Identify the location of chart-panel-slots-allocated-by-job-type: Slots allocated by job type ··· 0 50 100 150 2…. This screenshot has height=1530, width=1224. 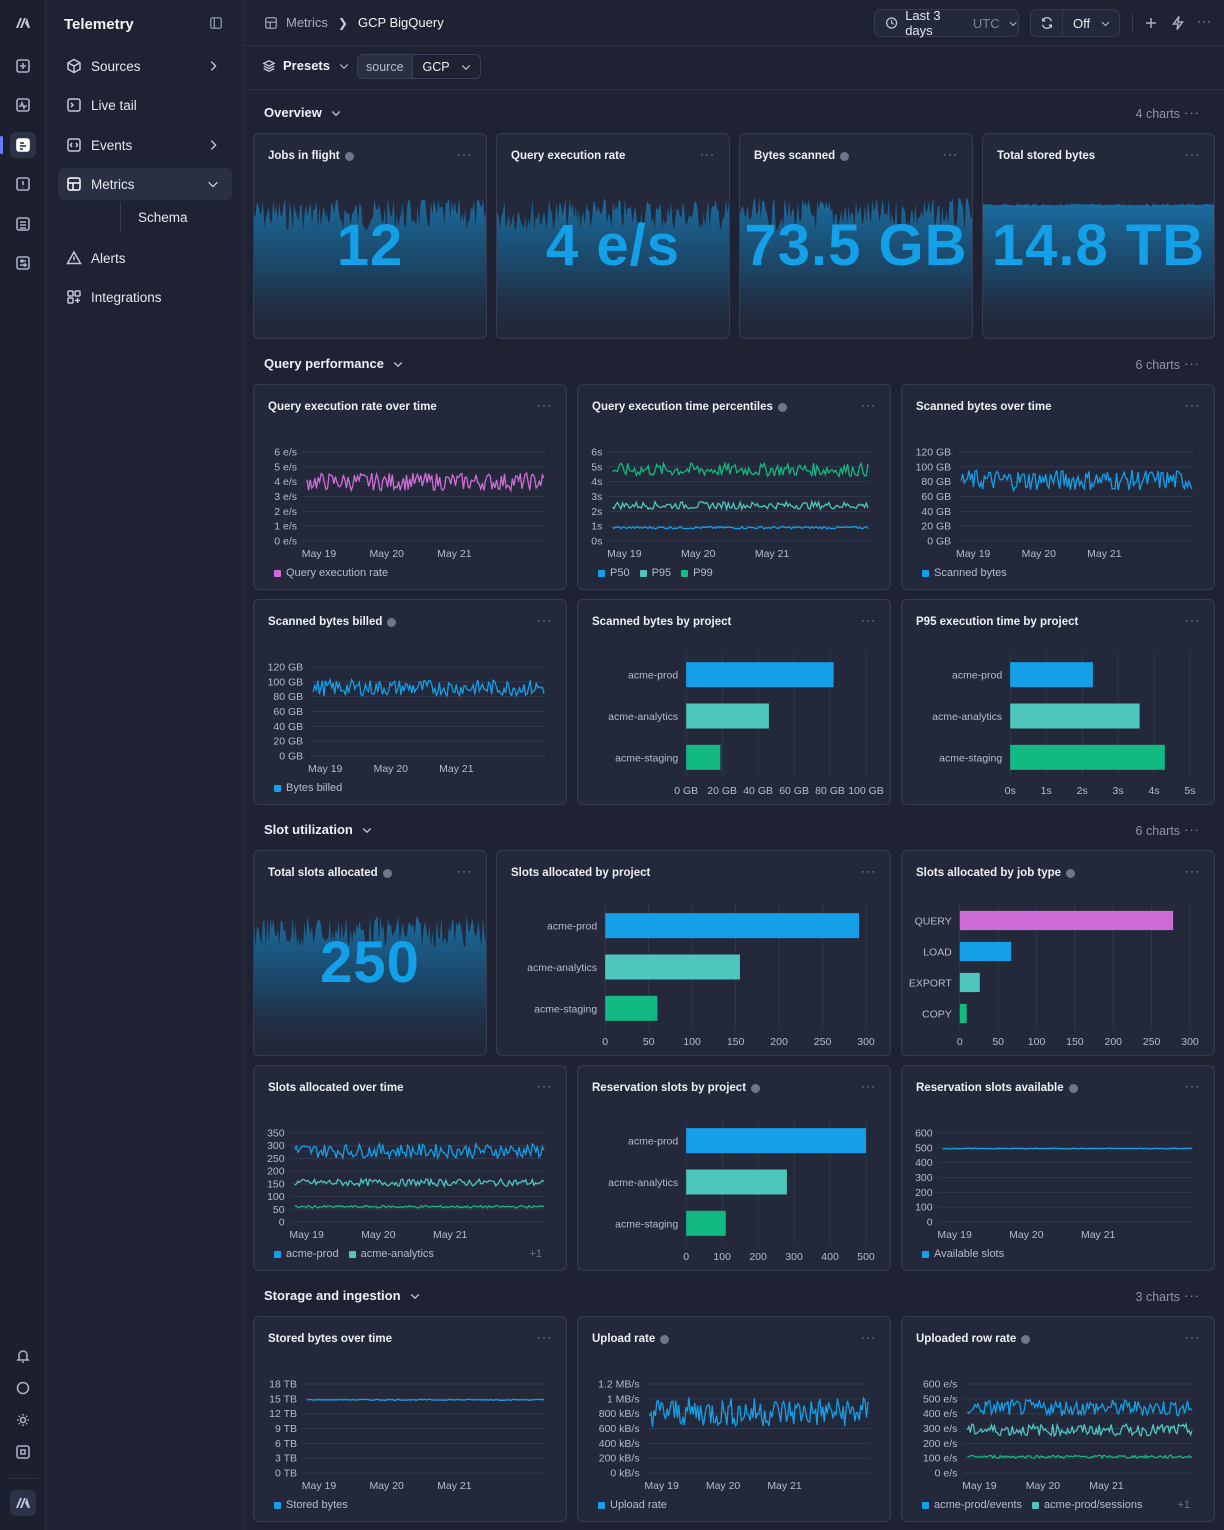
(1058, 953).